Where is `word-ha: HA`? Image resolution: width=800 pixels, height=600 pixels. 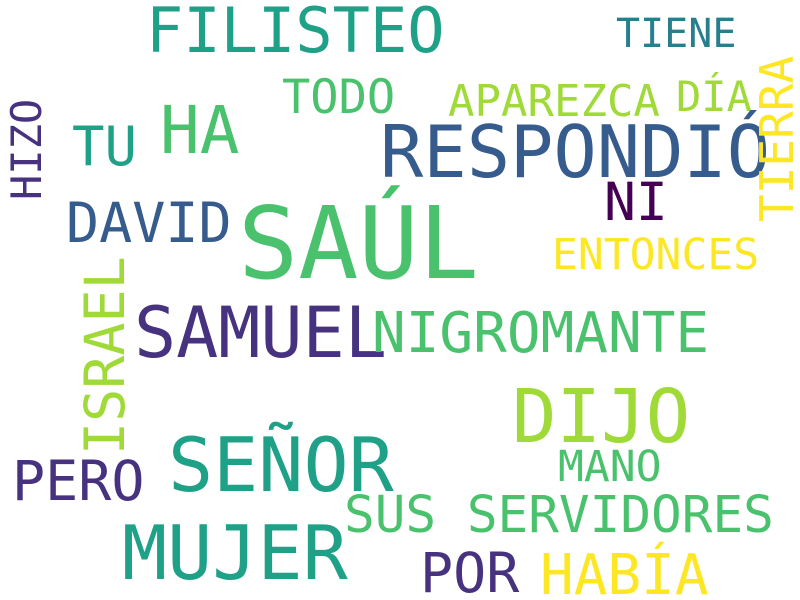 word-ha: HA is located at coordinates (200, 130).